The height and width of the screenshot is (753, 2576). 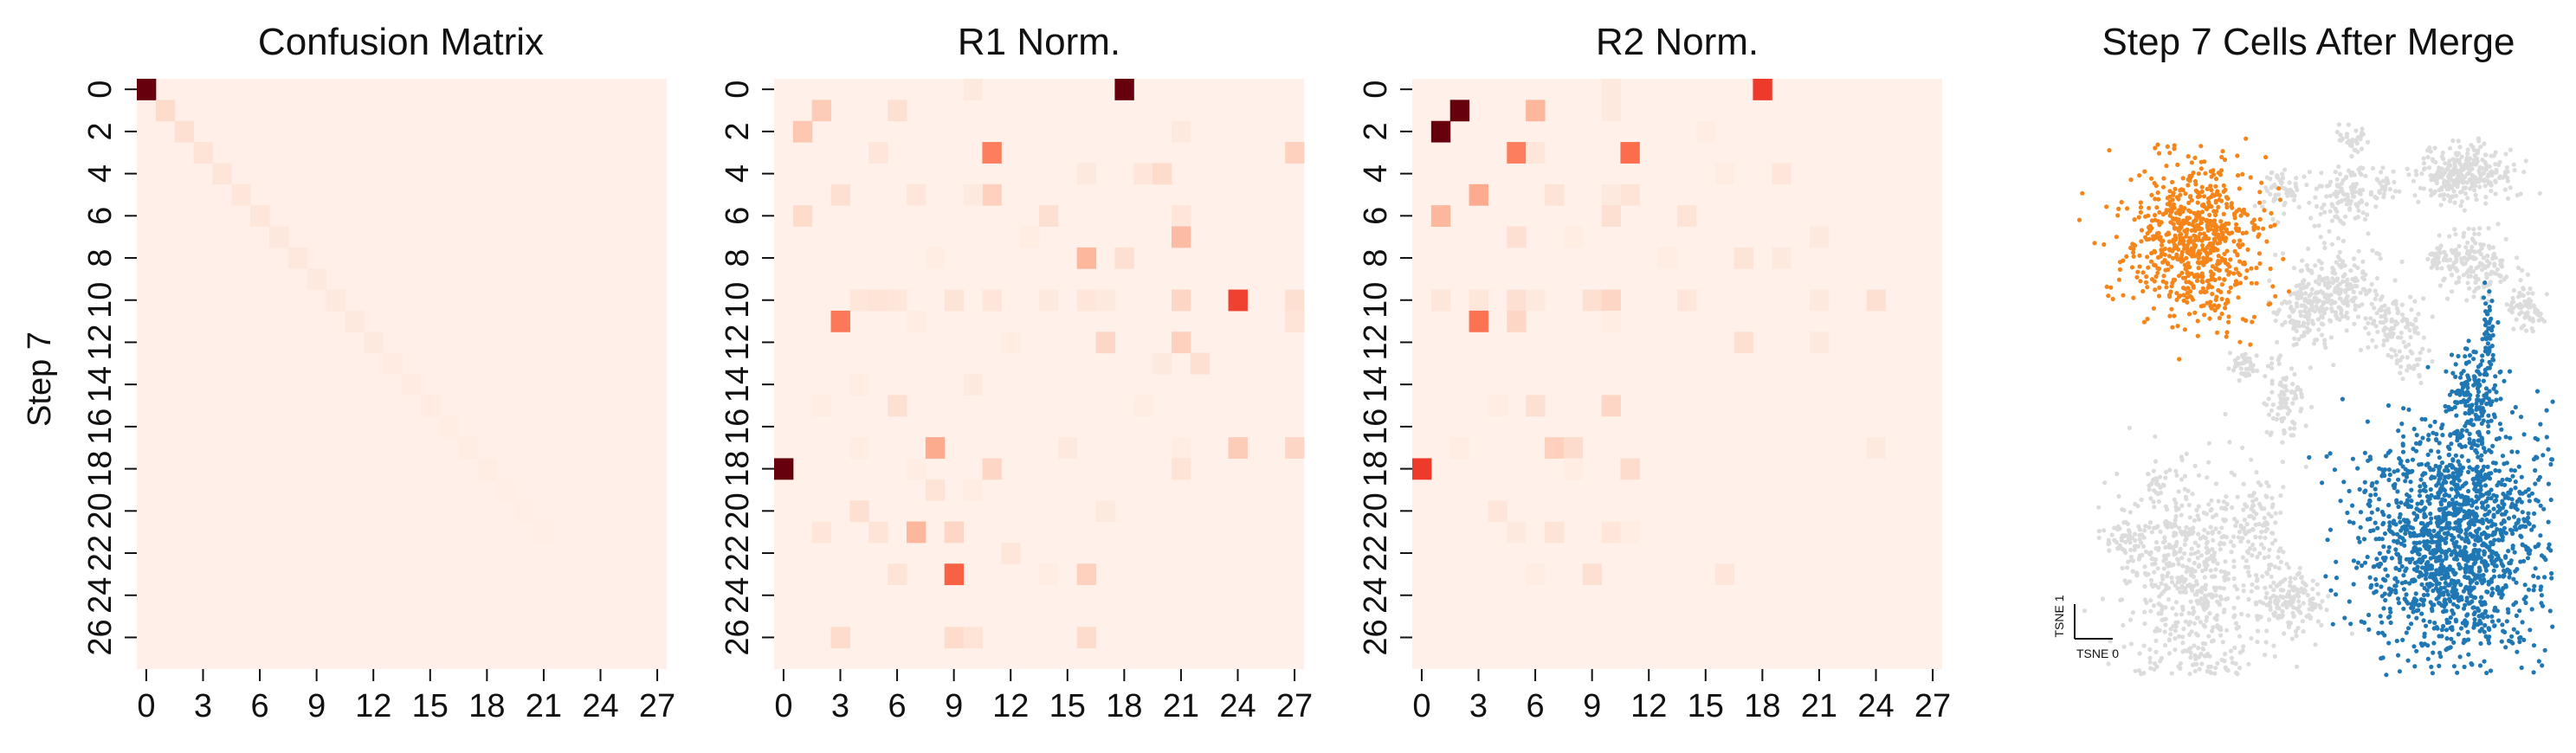 I want to click on x-tick-label: 0, so click(x=1421, y=706).